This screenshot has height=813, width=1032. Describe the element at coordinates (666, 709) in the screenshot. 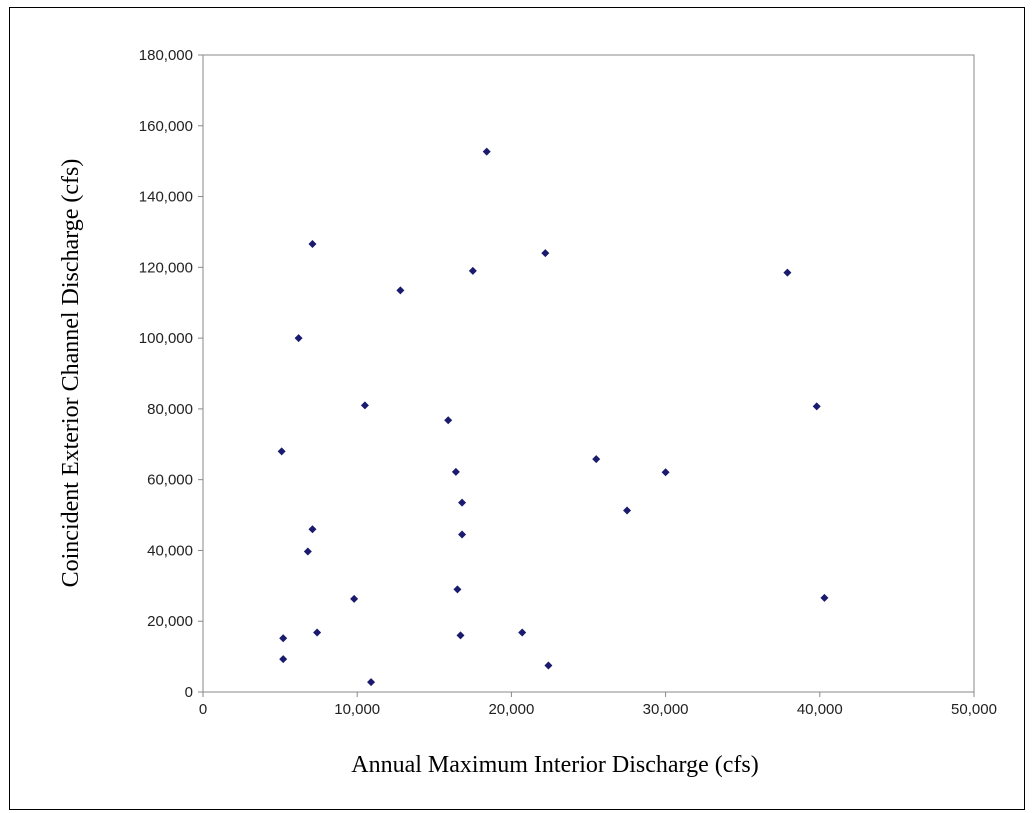

I see `x-tick-label: 30,000` at that location.